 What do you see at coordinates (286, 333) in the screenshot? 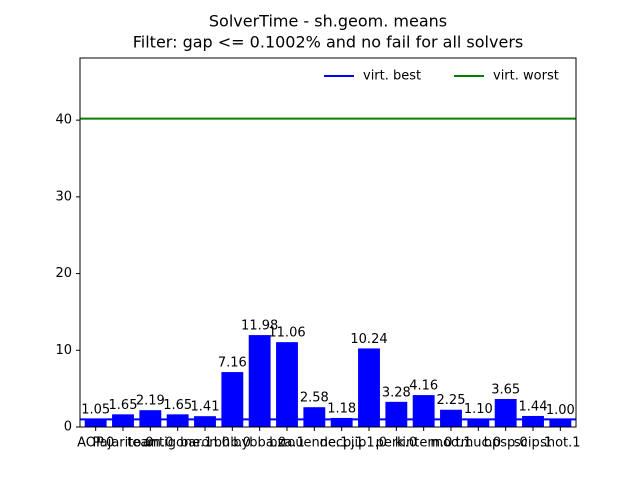
I see `value-label: 11.06` at bounding box center [286, 333].